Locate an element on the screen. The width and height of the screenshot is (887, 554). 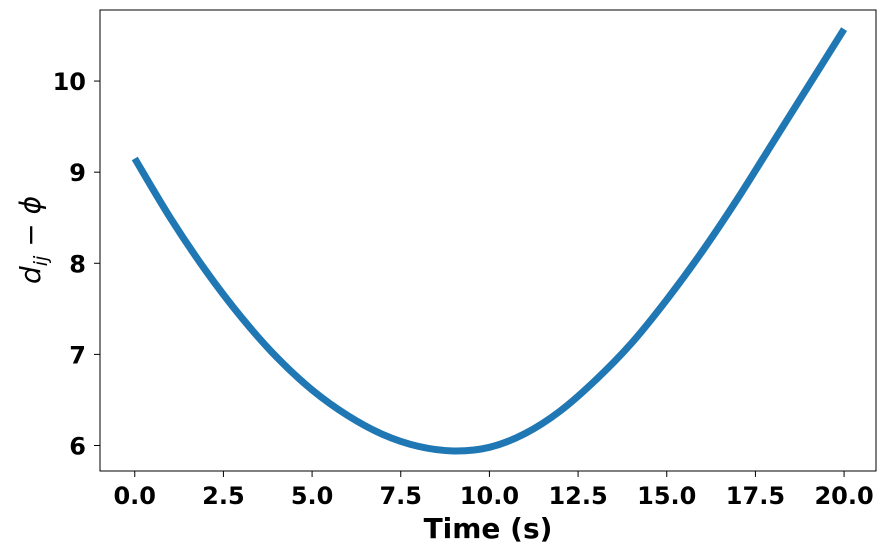
y-axis-title-rest: − ϕ is located at coordinates (30, 226).